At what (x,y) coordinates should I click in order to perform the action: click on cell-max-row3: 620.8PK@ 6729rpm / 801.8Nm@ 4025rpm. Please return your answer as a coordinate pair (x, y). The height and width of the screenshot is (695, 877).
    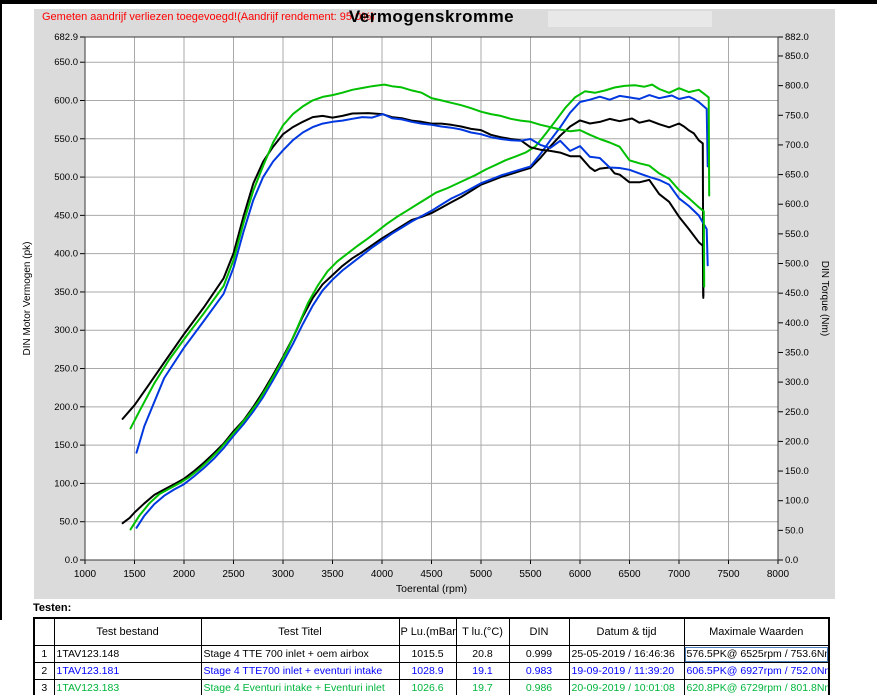
    Looking at the image, I should click on (756, 687).